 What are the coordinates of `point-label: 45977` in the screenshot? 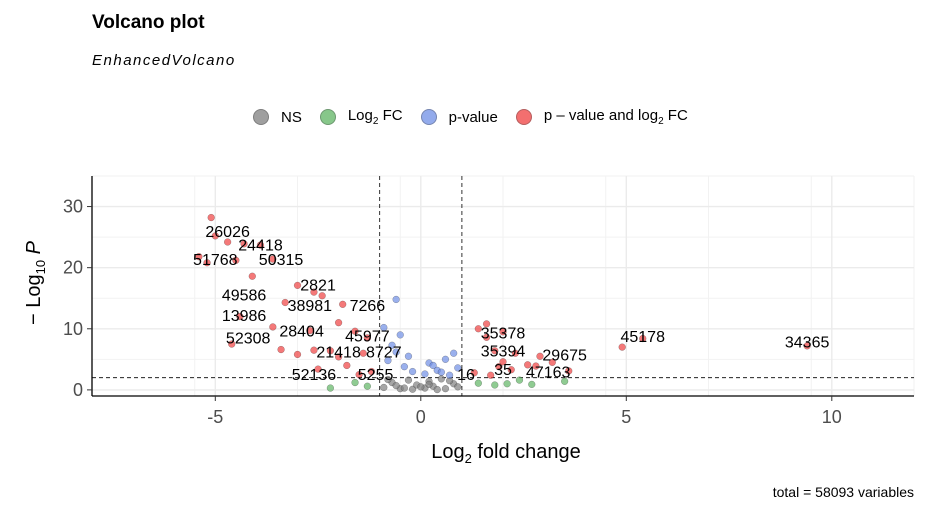 It's located at (367, 337).